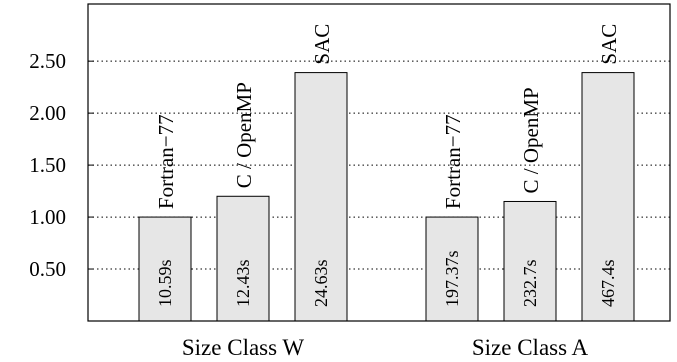 The height and width of the screenshot is (362, 677). What do you see at coordinates (530, 347) in the screenshot?
I see `group-label: Size Class A` at bounding box center [530, 347].